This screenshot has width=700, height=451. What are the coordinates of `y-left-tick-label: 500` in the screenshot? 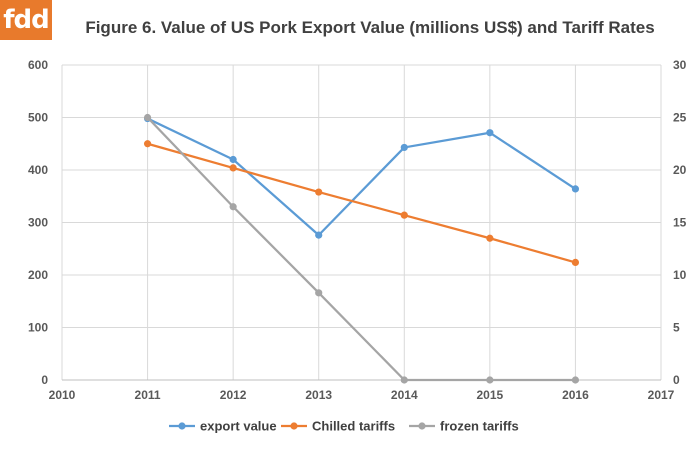 It's located at (38, 118).